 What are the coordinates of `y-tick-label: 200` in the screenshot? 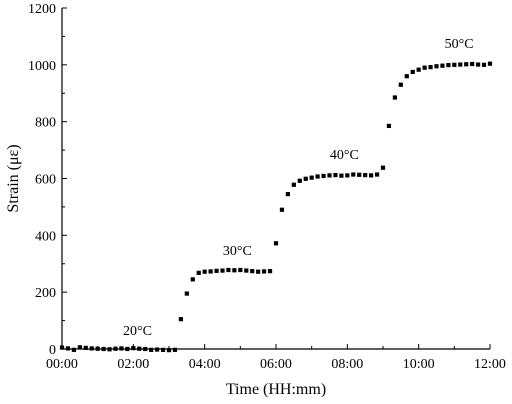 It's located at (45, 293).